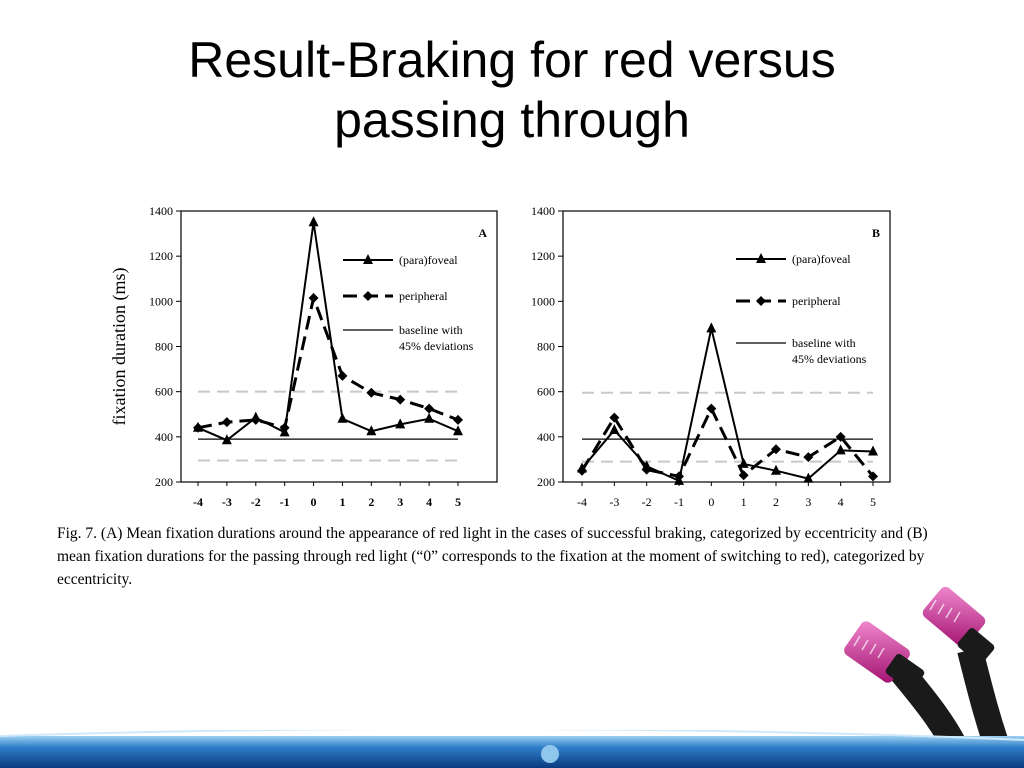  I want to click on panel-a-legend-peripheral-marker, so click(368, 296).